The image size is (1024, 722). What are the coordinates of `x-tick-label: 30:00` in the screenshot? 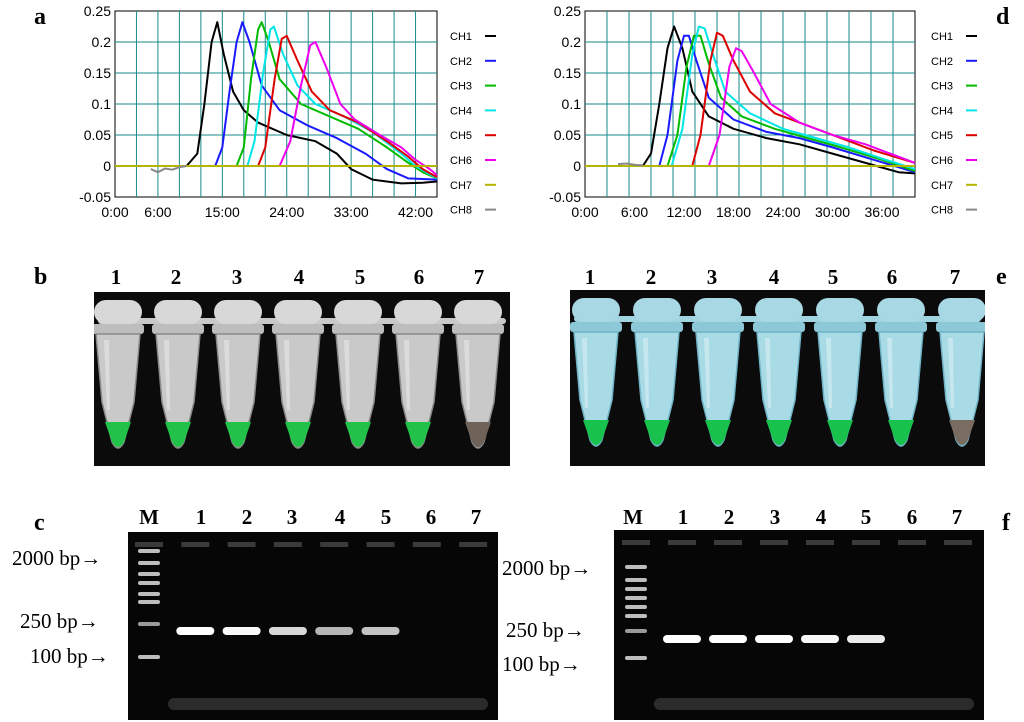 It's located at (832, 212).